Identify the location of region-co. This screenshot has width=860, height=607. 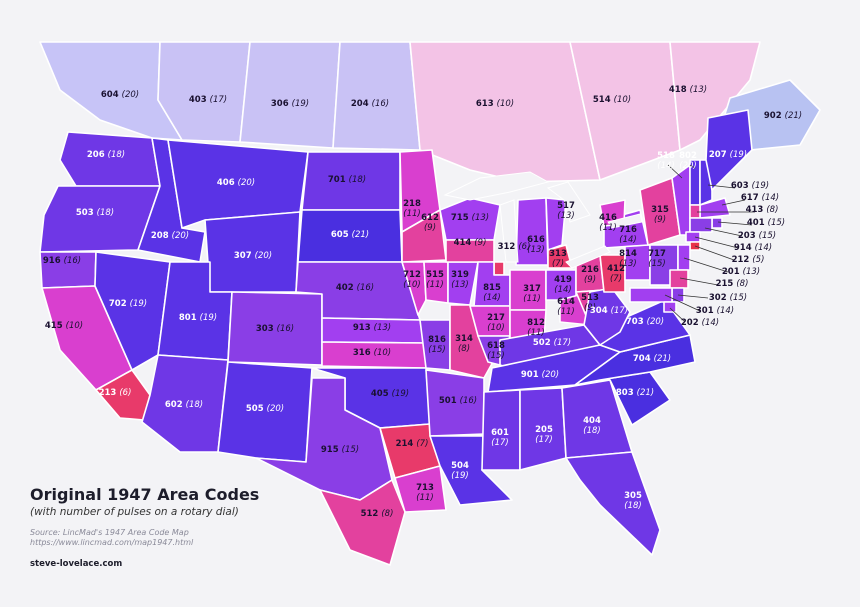
(275, 328).